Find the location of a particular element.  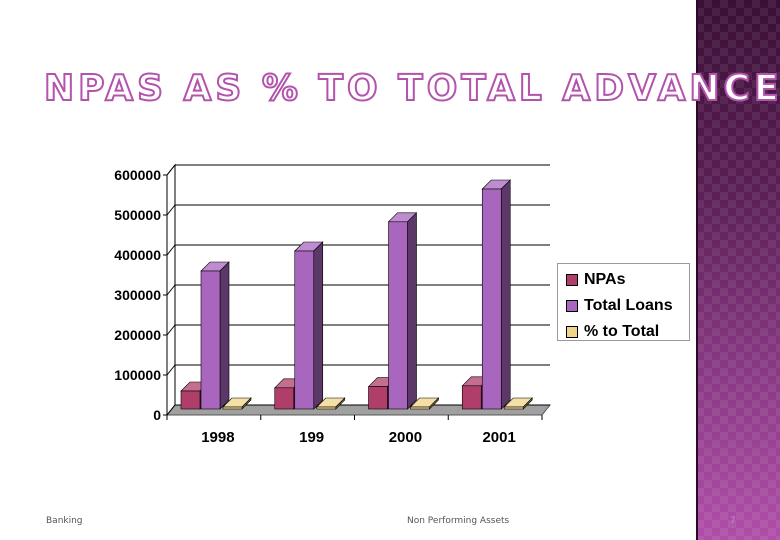

y-tick-label: 600000 is located at coordinates (137, 175).